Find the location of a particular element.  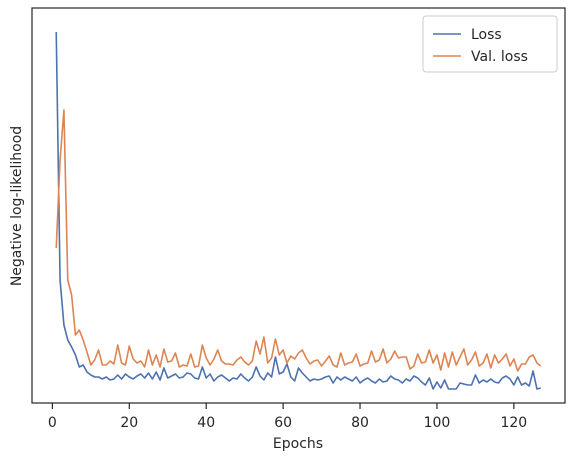

x-tick-label: 80 is located at coordinates (360, 423).